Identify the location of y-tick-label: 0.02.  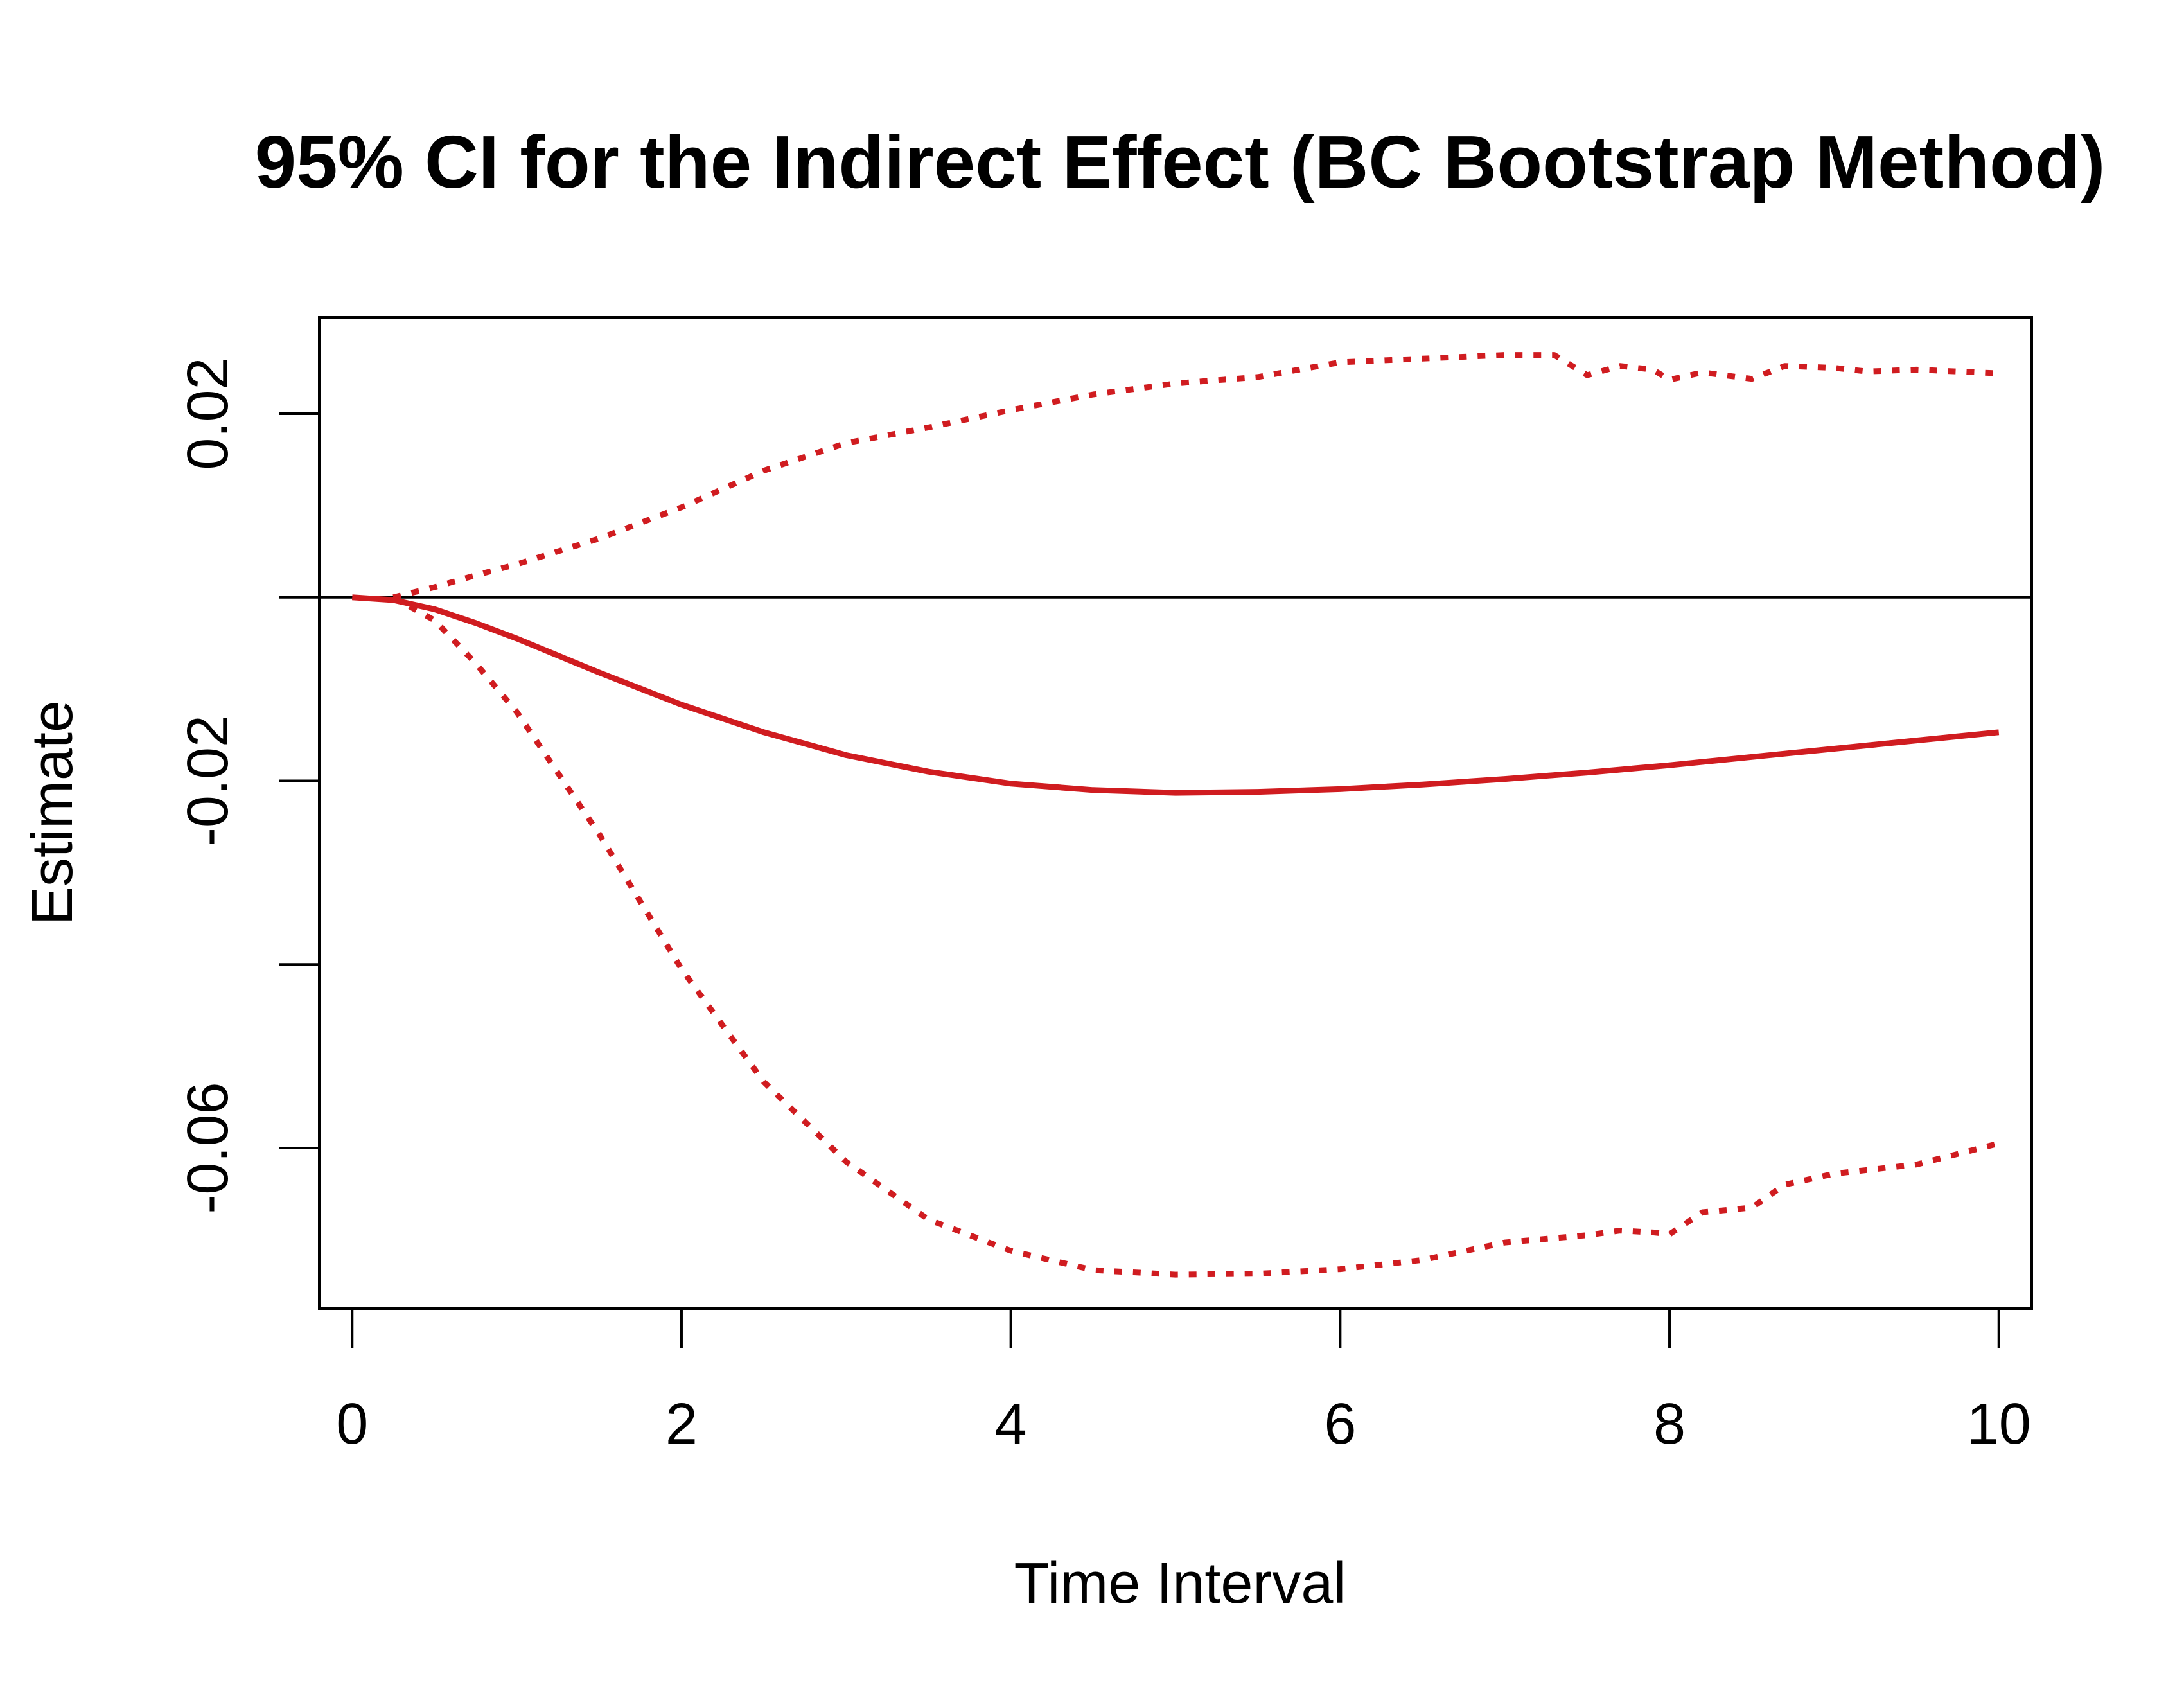
(208, 413).